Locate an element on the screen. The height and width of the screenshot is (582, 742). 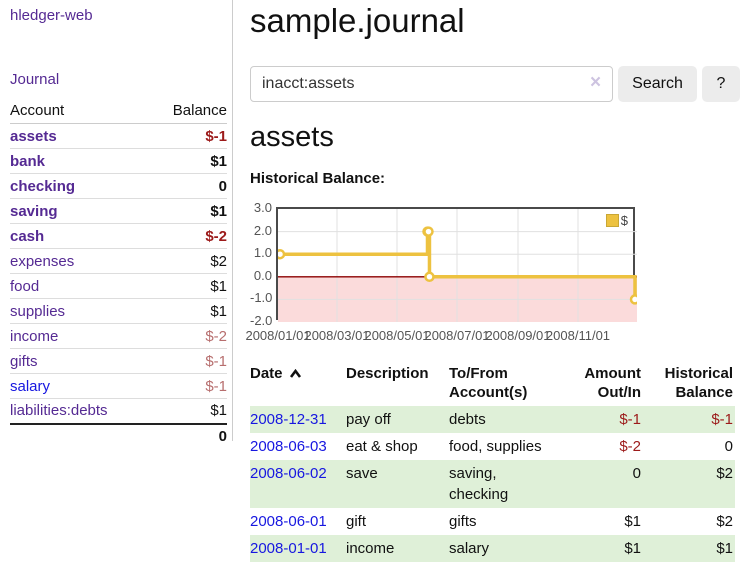
accounts-header-account: Account is located at coordinates (80, 111).